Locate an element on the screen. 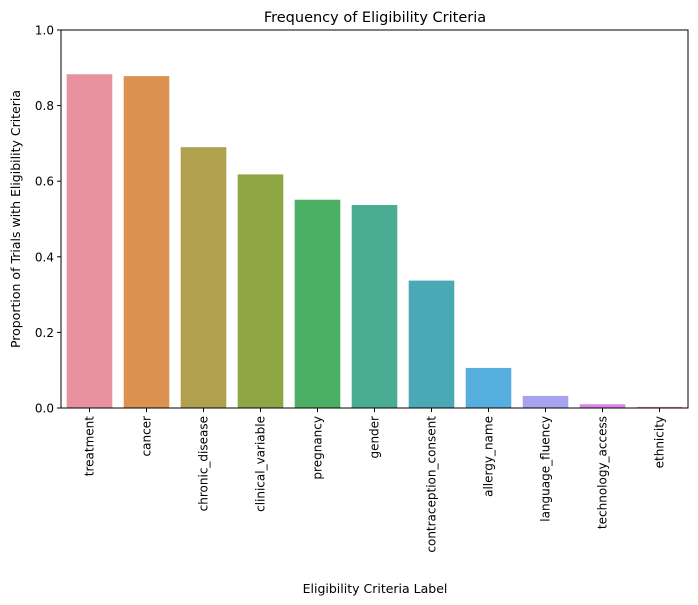 The height and width of the screenshot is (605, 698). x-tick-label: contraception_consent is located at coordinates (432, 484).